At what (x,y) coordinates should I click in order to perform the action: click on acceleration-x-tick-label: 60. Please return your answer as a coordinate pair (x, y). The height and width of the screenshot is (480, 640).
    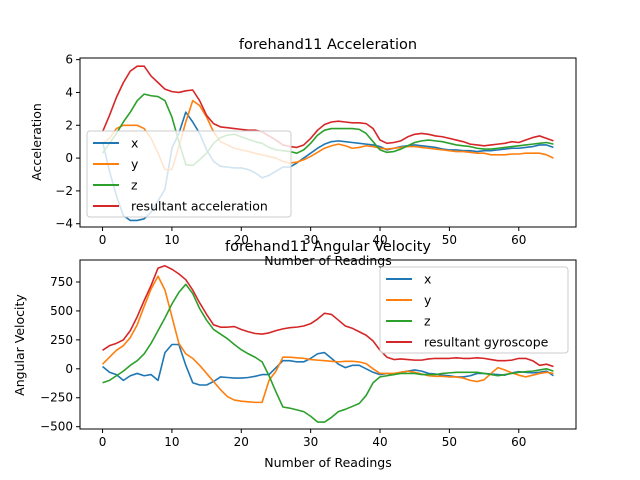
    Looking at the image, I should click on (518, 240).